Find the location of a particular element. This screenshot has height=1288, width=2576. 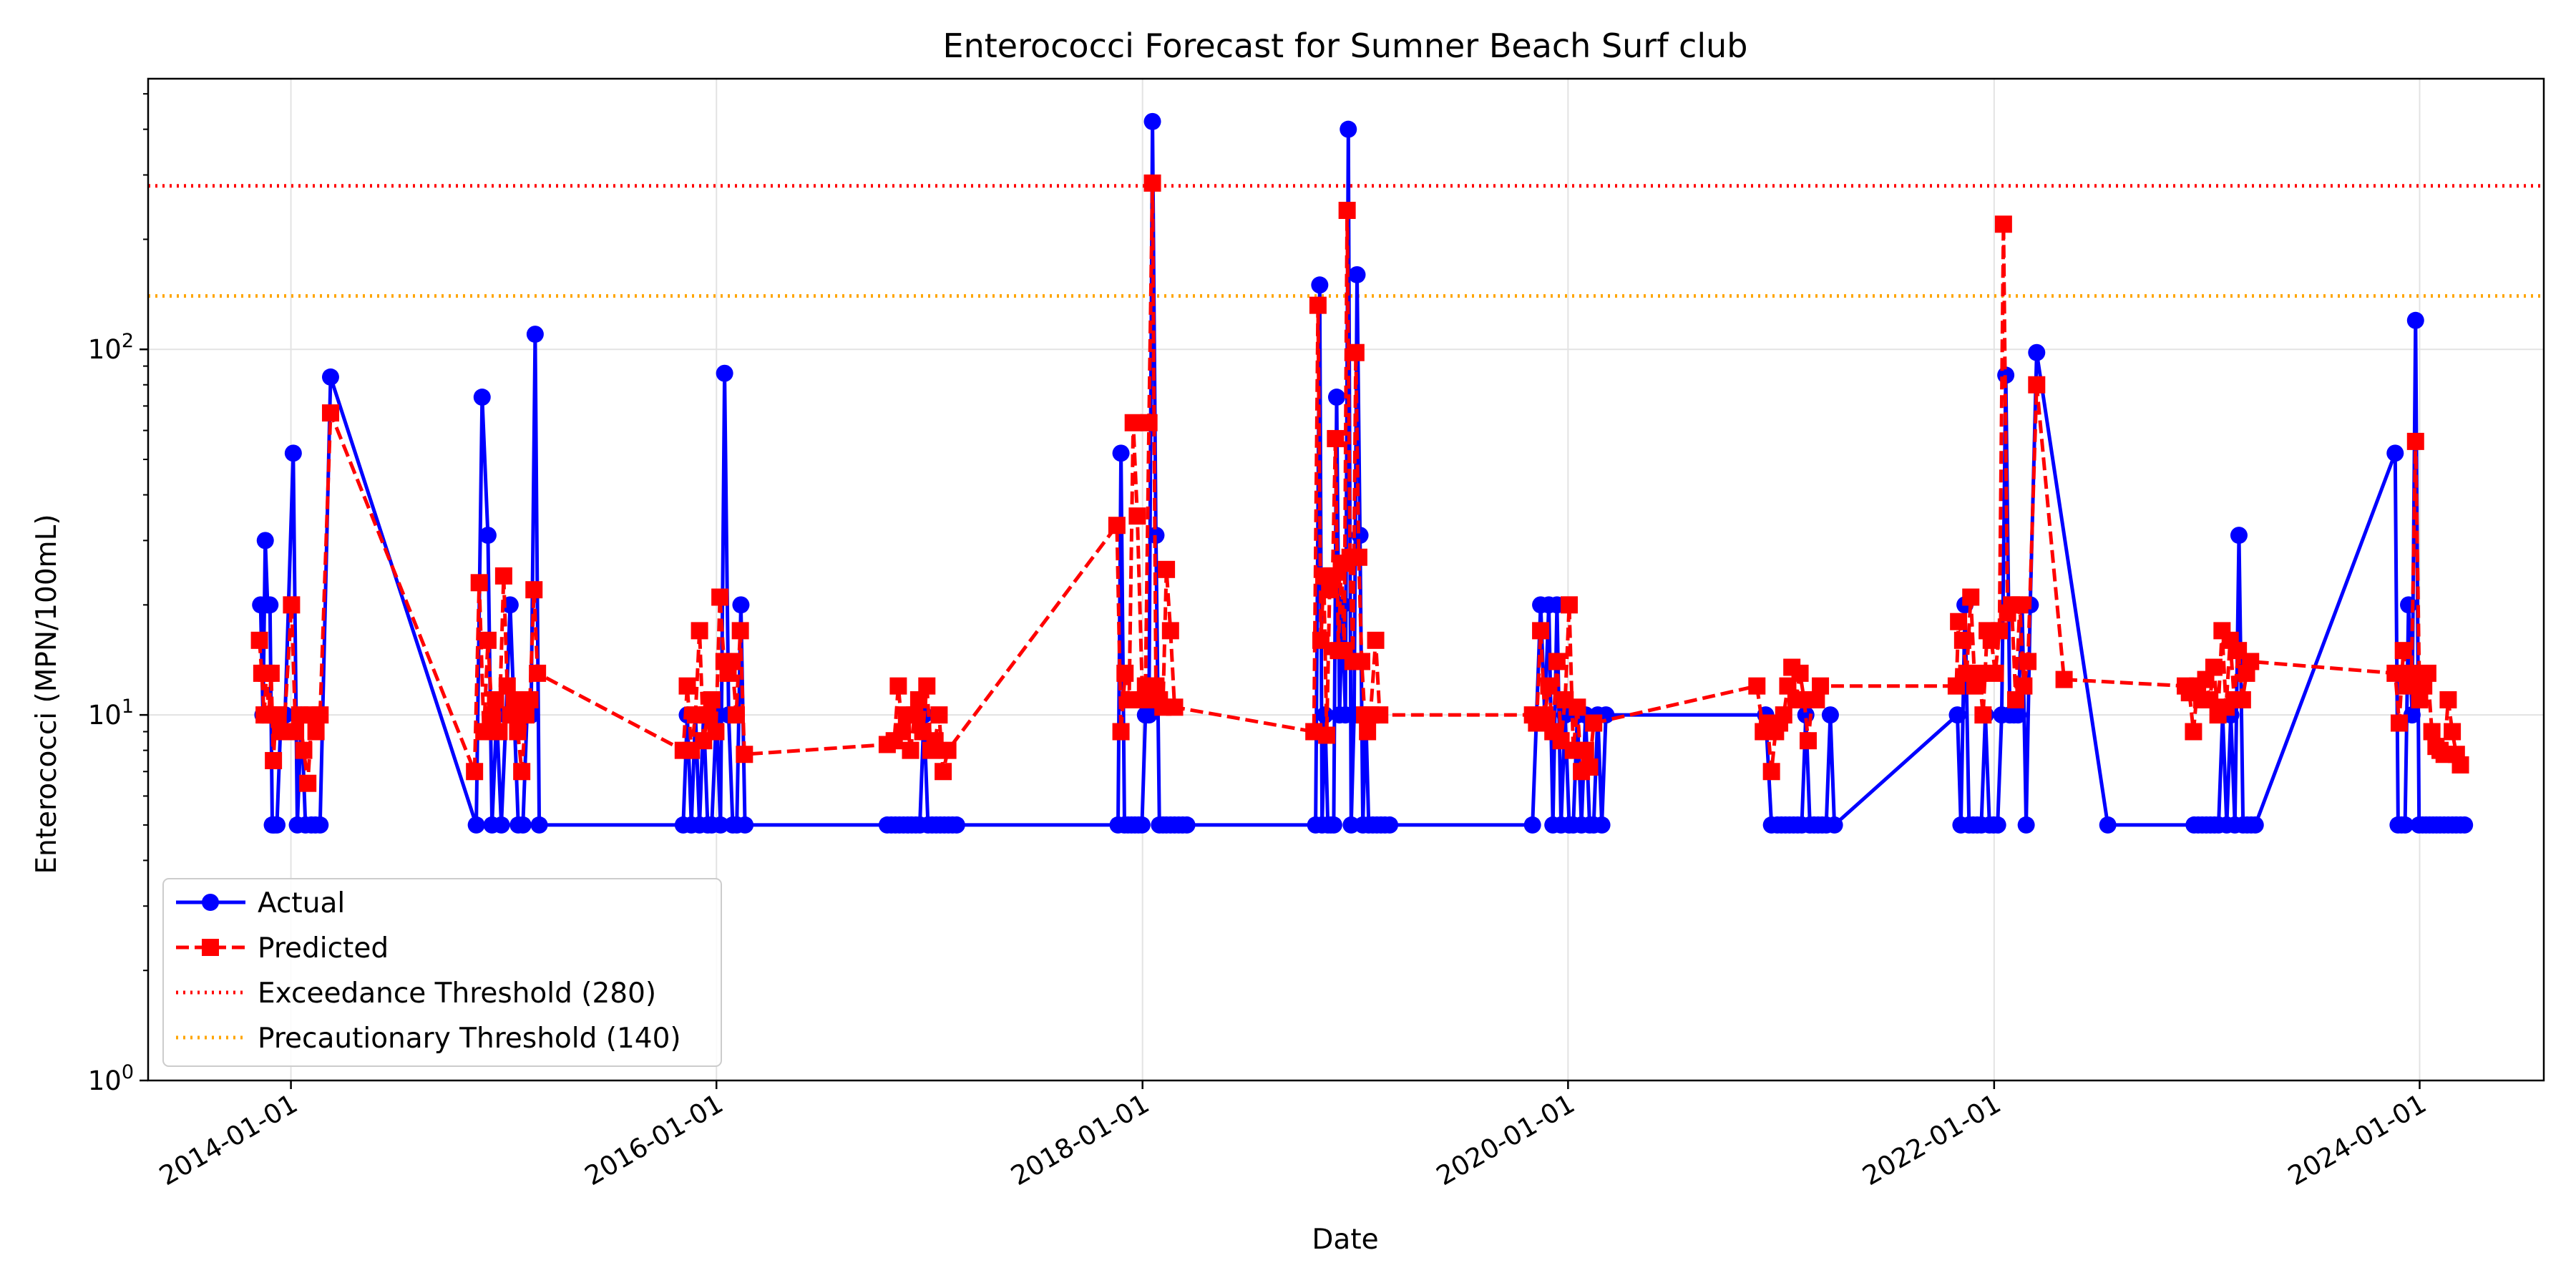

legend-label: Predicted is located at coordinates (323, 948).